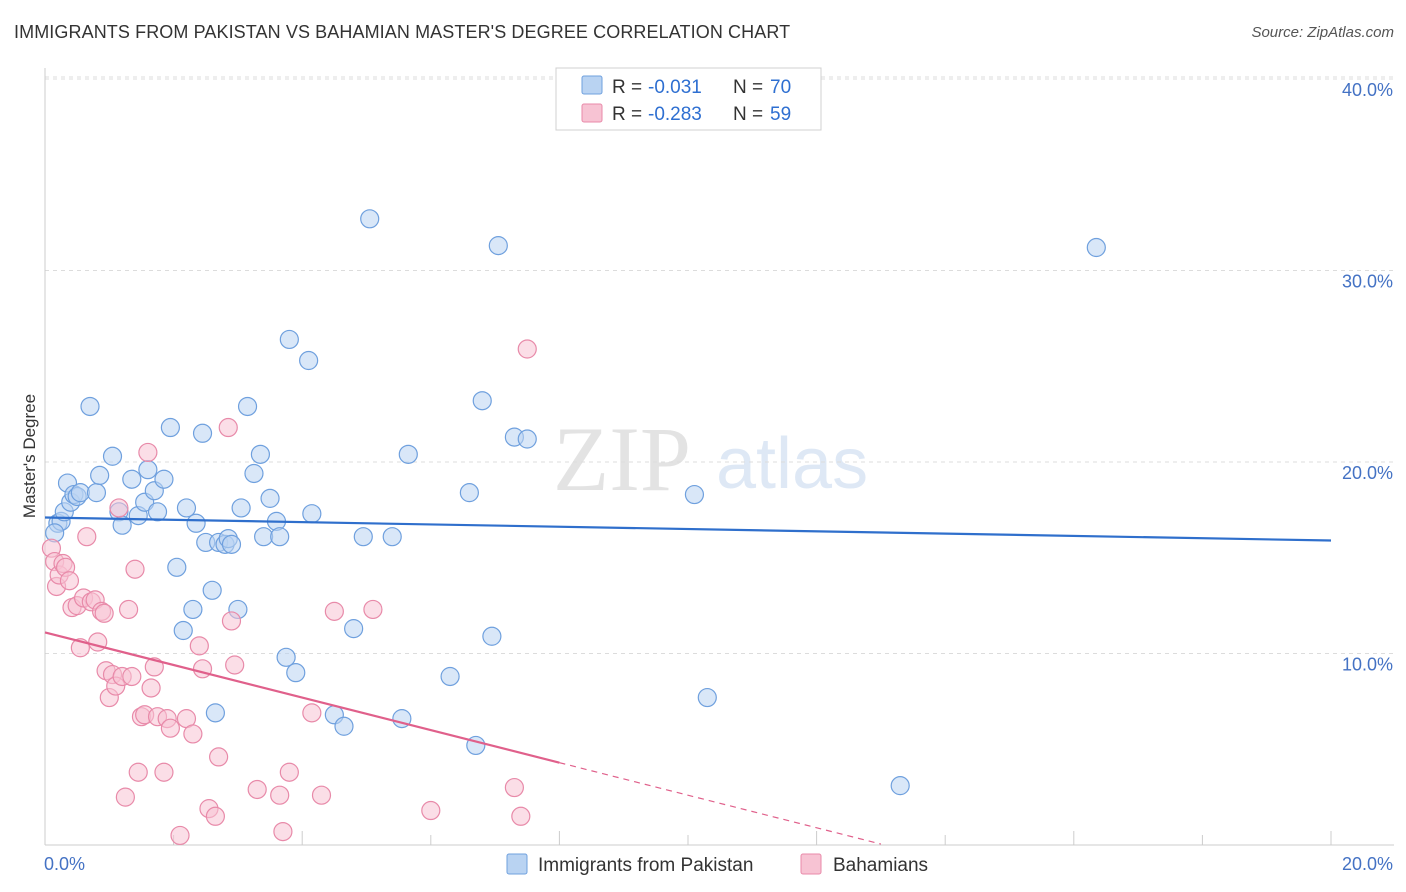 This screenshot has height=892, width=1406. Describe the element at coordinates (748, 87) in the screenshot. I see `legend-n-label-1: N =` at that location.